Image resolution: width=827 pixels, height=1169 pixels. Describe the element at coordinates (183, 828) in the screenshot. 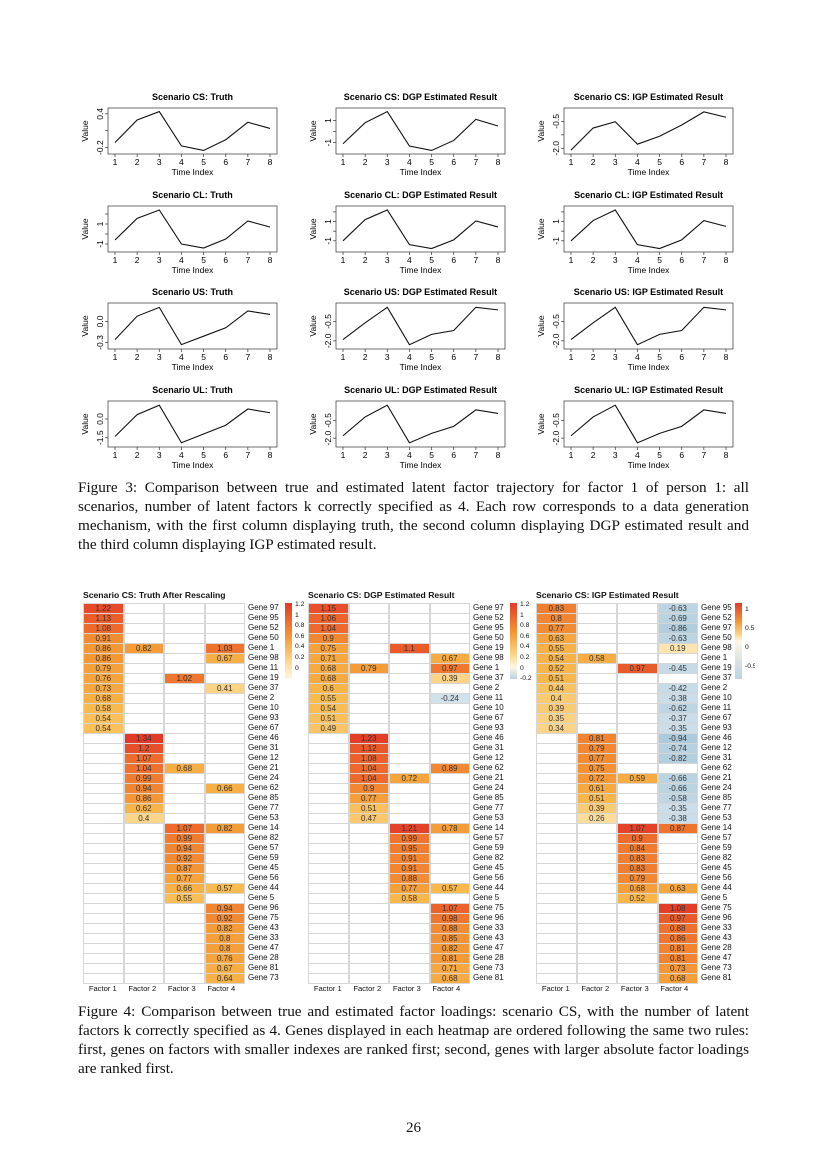

I see `heatmap-row: 1.07 0.82 Gene 14` at that location.